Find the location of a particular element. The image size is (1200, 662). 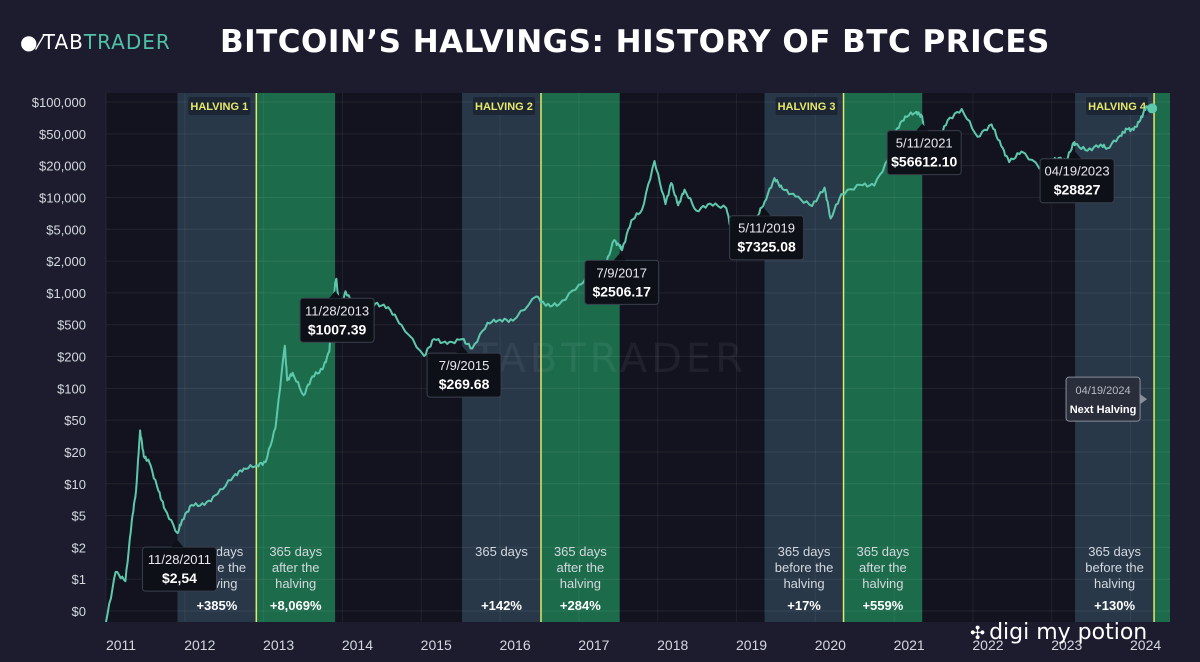

logo-mark-icon: ●⁄ is located at coordinates (31, 42).